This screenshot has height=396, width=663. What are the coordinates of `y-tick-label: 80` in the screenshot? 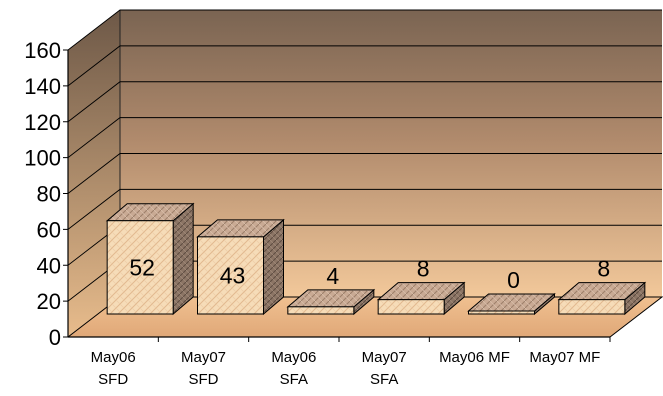 It's located at (49, 194).